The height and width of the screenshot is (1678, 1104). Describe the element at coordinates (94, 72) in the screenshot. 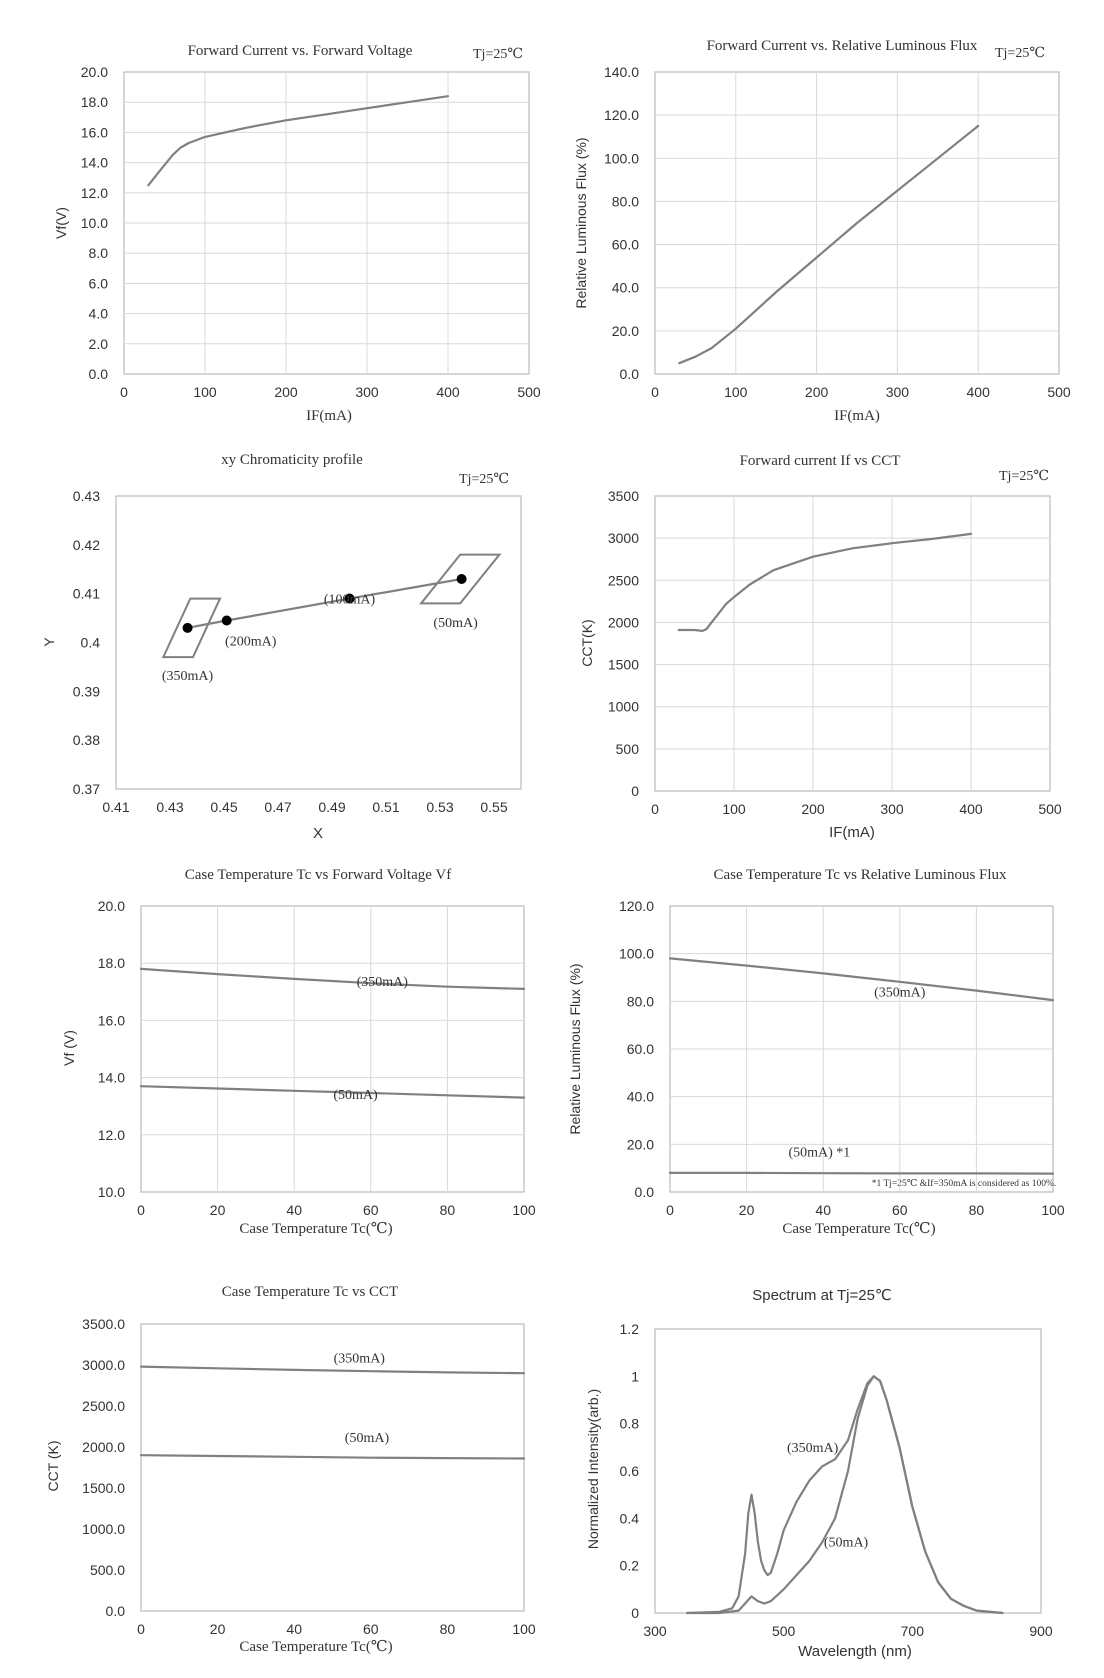

I see `chart-1-y-tick-label: 20.0` at that location.